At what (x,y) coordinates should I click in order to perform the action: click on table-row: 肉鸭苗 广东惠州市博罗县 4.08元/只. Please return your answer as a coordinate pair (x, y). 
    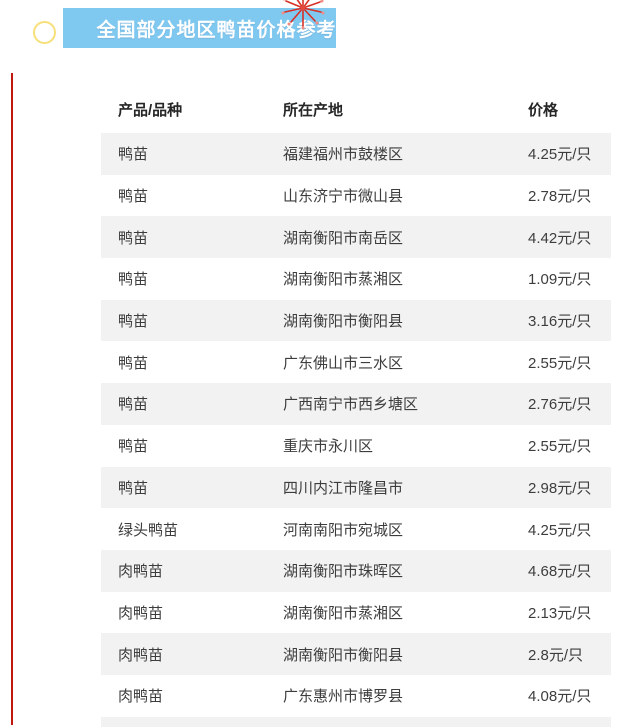
    Looking at the image, I should click on (356, 695).